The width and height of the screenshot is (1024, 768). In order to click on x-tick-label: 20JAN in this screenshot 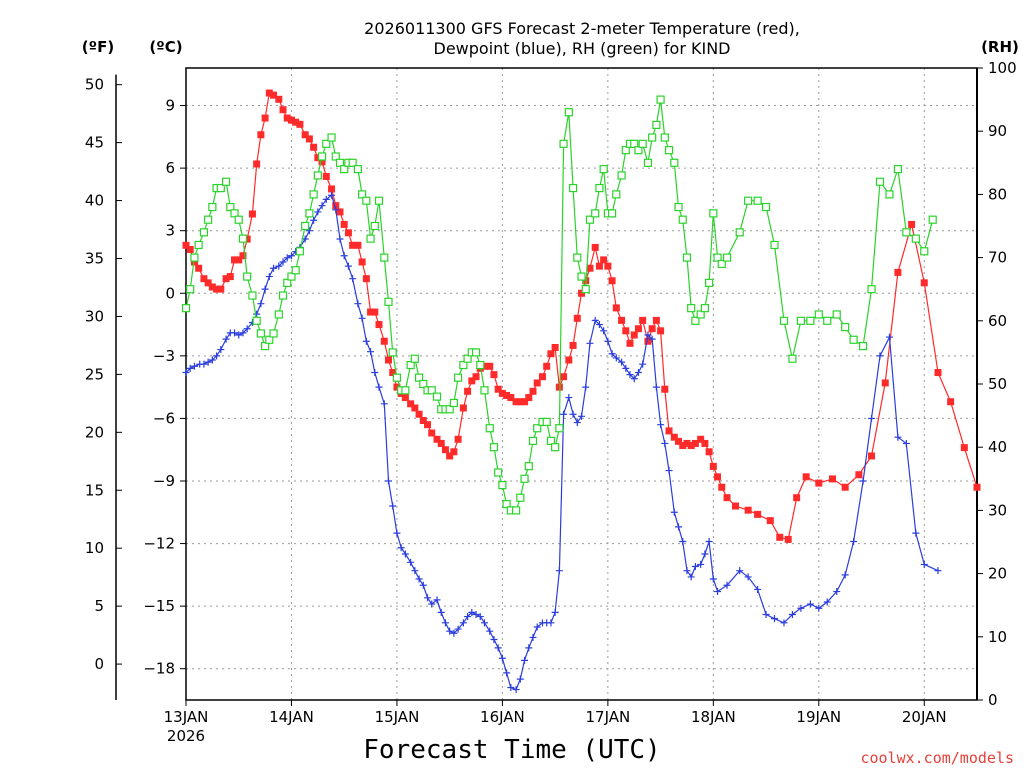, I will do `click(924, 717)`.